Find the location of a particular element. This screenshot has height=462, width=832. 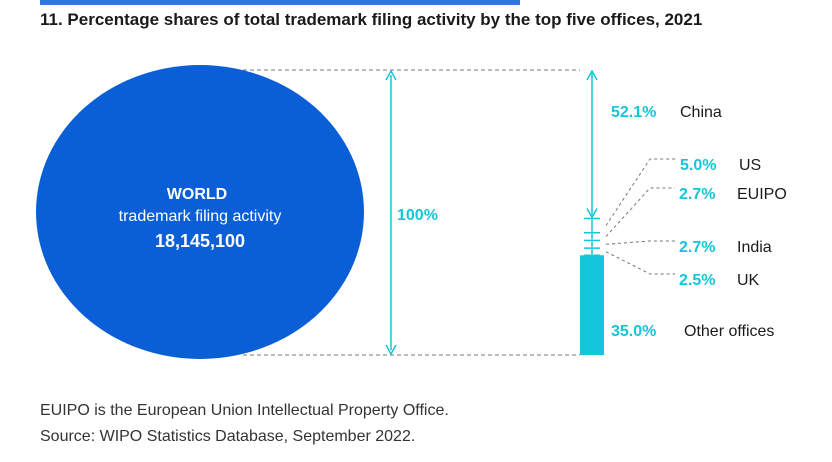

category-label-uk: UK is located at coordinates (748, 280).